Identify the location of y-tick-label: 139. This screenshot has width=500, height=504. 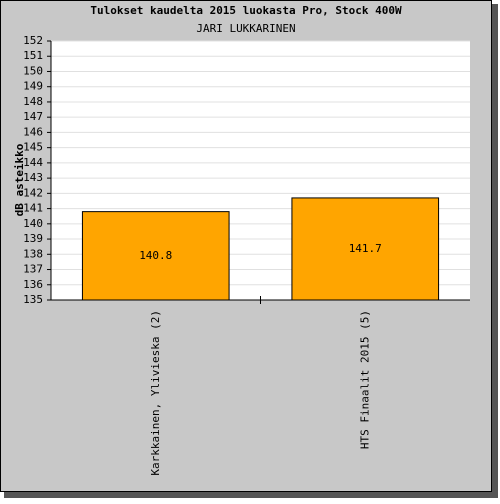
(33, 238).